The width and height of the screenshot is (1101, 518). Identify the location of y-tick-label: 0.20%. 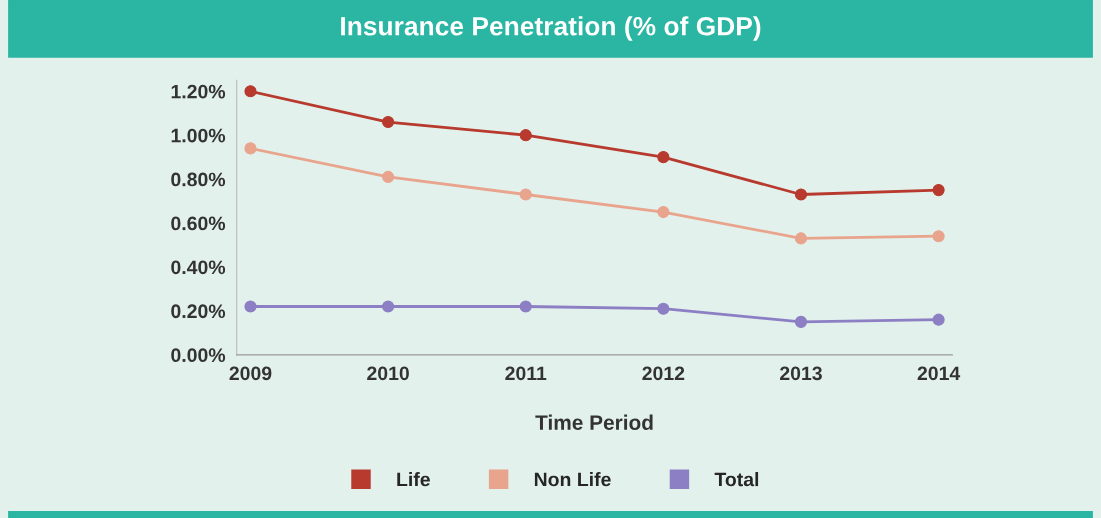
(198, 311).